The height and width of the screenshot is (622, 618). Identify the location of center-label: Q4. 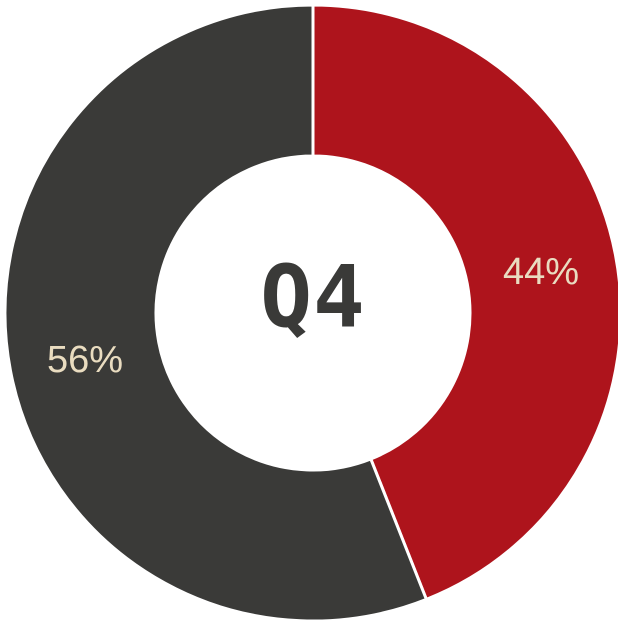
(313, 297).